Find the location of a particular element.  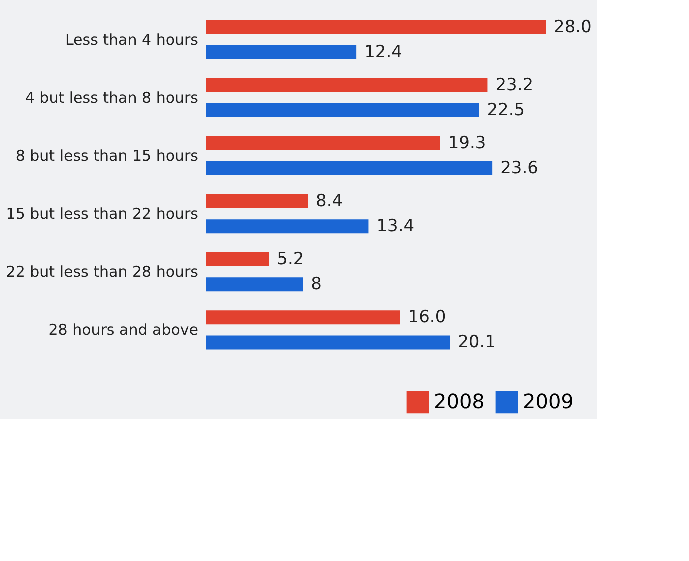

data-label: 22.5 is located at coordinates (506, 110).